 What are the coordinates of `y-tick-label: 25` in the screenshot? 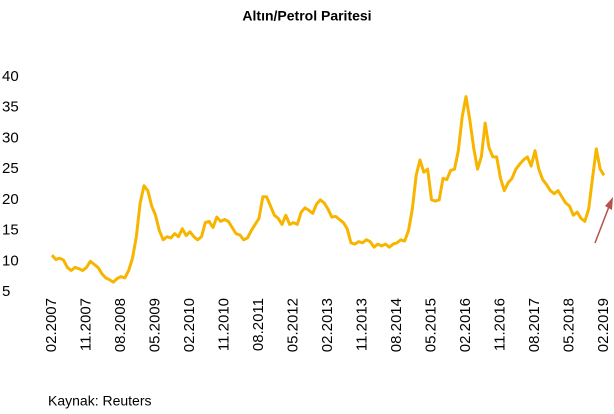 It's located at (10, 168).